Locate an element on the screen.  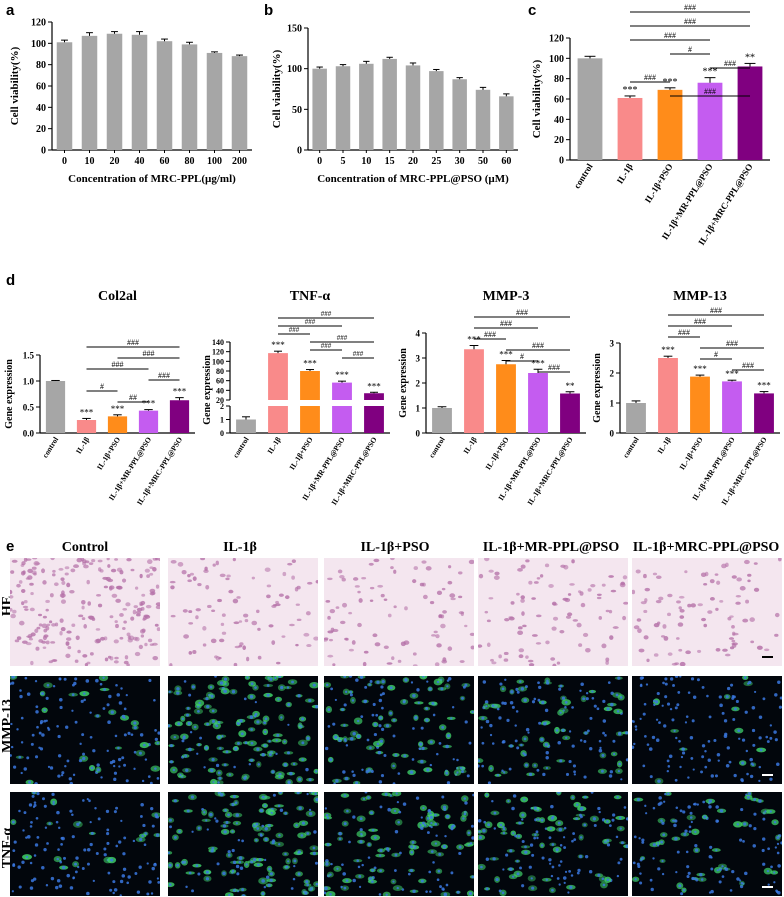
y-tick-label: 0 is located at coordinates (299, 151).